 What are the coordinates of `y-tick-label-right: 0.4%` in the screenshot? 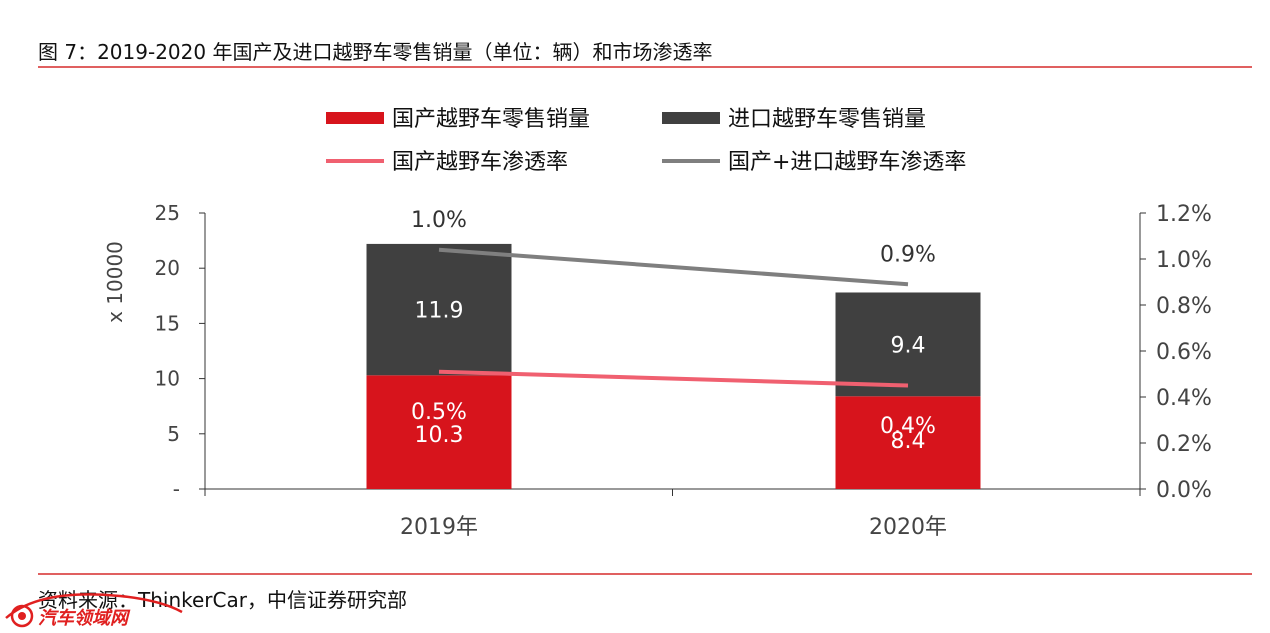 It's located at (1184, 398).